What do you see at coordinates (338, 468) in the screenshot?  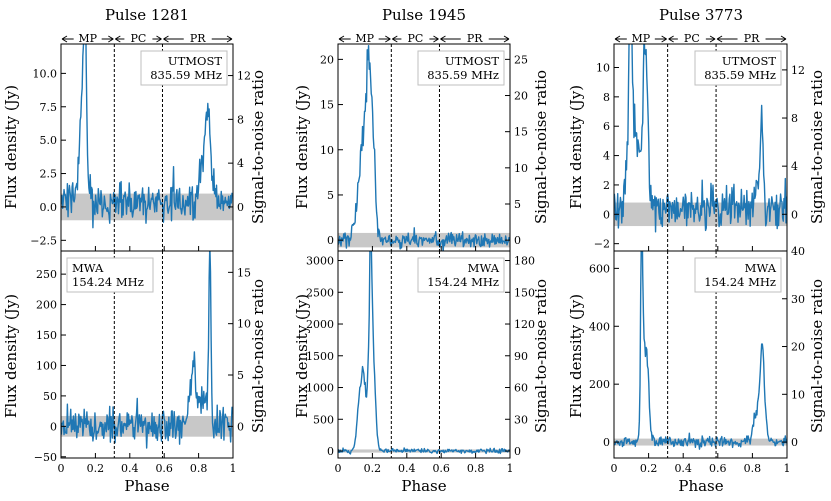 I see `x-tick-label: 0` at bounding box center [338, 468].